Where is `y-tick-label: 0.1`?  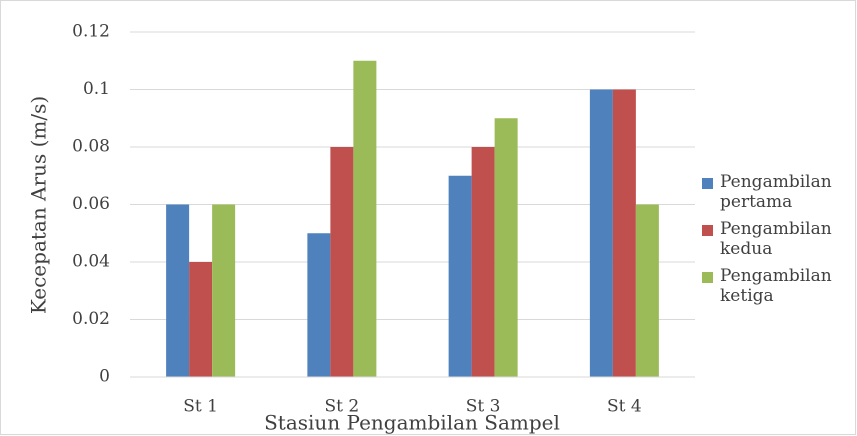
y-tick-label: 0.1 is located at coordinates (96, 89).